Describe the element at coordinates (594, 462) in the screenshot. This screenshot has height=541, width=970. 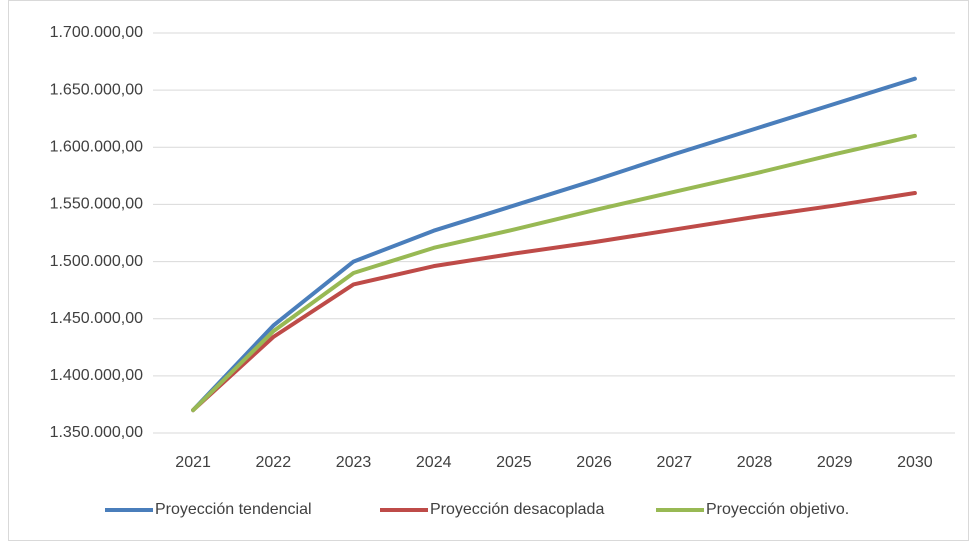
I see `x-tick-label: 2026` at that location.